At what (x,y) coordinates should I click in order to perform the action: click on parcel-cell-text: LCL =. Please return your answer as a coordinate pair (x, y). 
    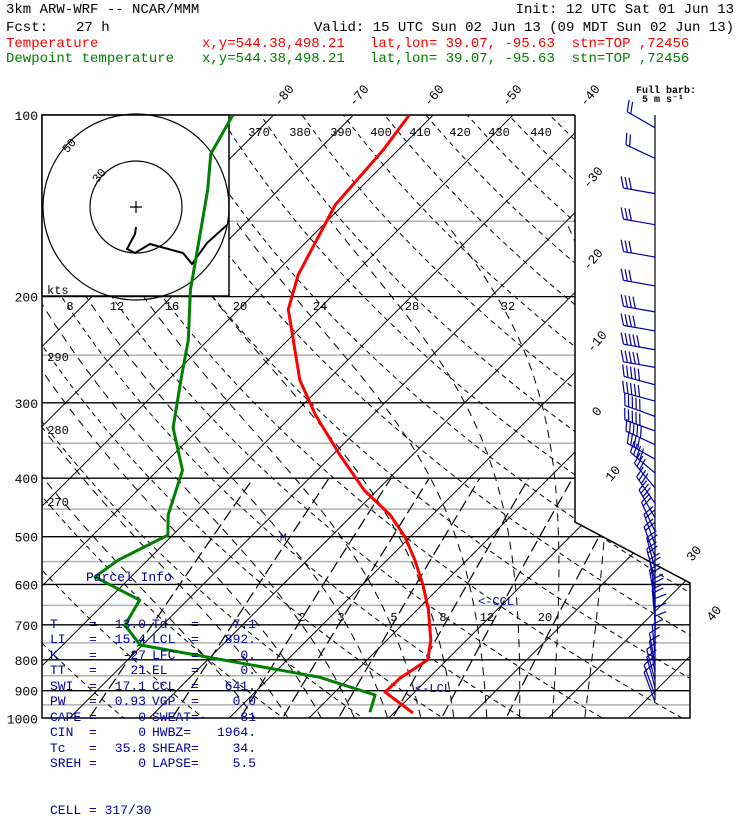
    Looking at the image, I should click on (177, 640).